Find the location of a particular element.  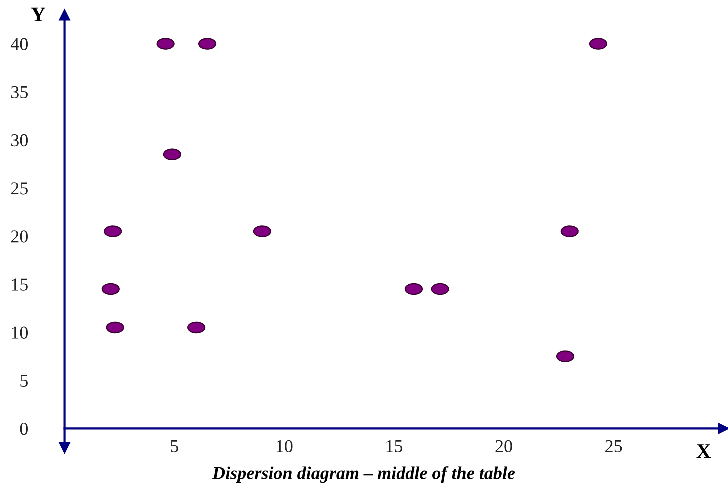

y-tick-label: 30 is located at coordinates (19, 140).